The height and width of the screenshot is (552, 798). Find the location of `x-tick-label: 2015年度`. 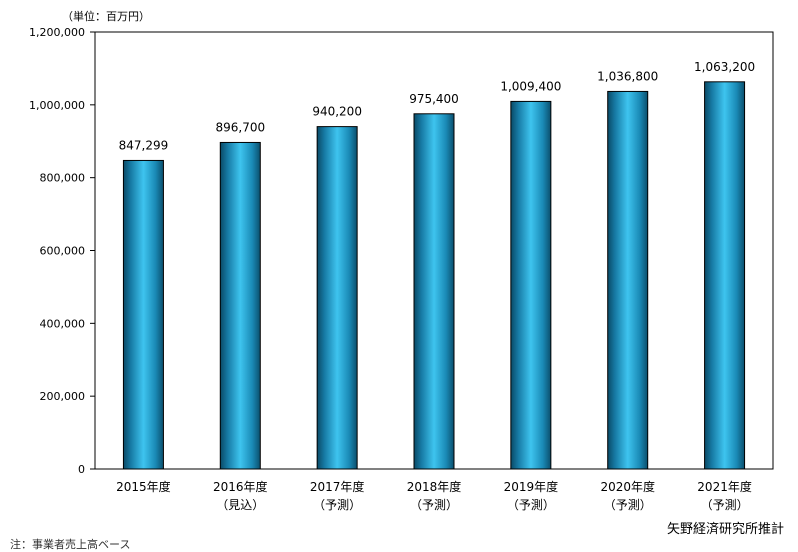

x-tick-label: 2015年度 is located at coordinates (143, 486).